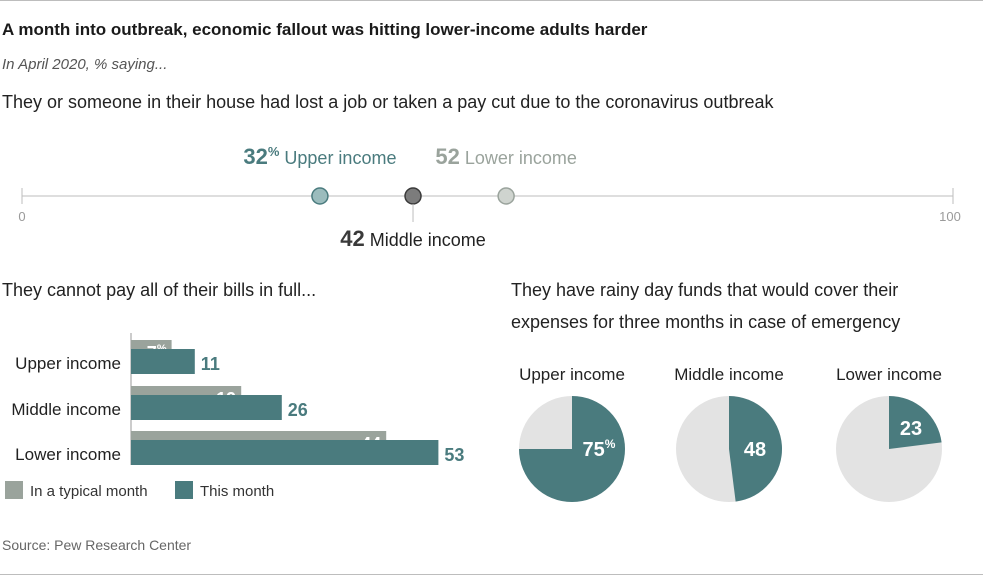 This screenshot has width=990, height=577. What do you see at coordinates (237, 491) in the screenshot?
I see `legend-label-this-month: This month` at bounding box center [237, 491].